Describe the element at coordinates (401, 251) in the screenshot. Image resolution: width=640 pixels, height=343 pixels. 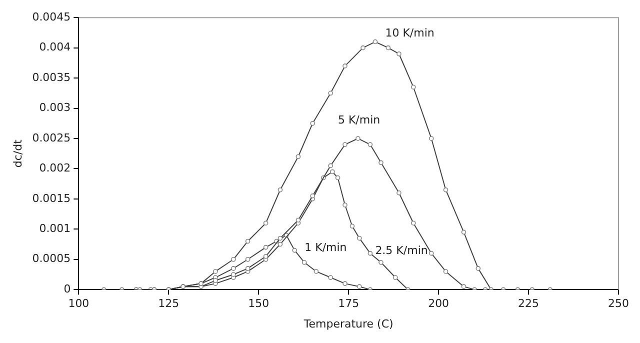
I see `series-label: 2.5 K/min` at that location.